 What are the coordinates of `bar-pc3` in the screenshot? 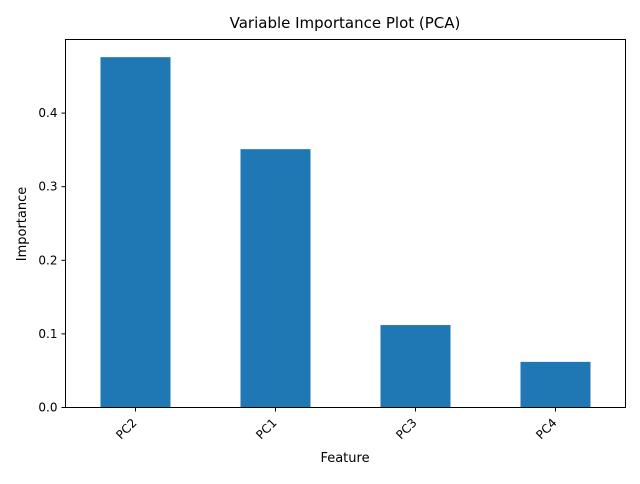 It's located at (415, 366).